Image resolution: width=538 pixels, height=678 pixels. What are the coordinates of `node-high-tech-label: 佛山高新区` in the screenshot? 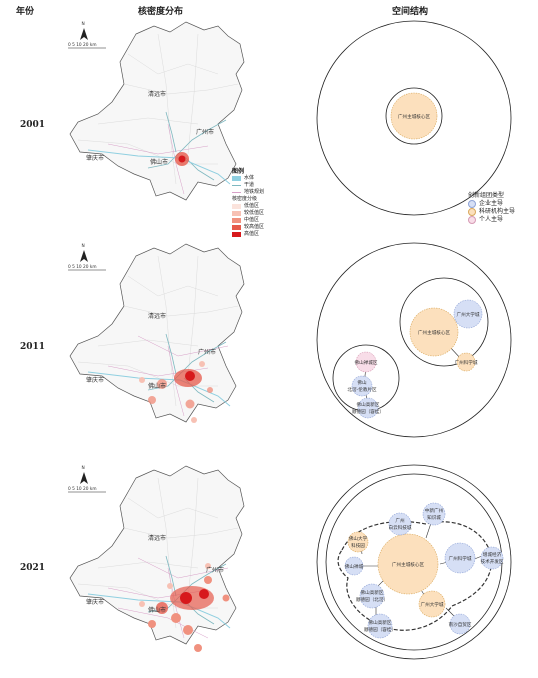 It's located at (368, 404).